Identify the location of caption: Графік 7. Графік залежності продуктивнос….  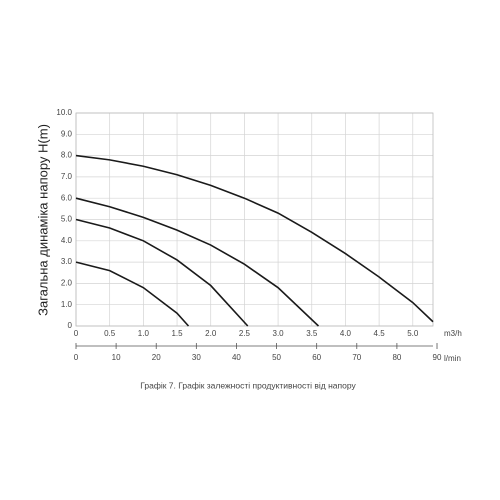
(248, 385).